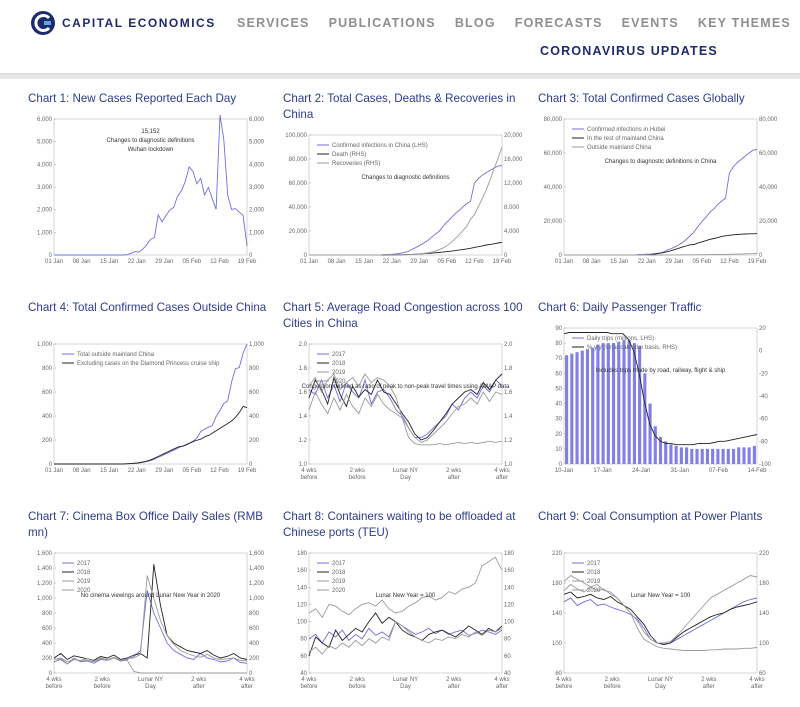  I want to click on x-tick-label: 19 Feb, so click(247, 471).